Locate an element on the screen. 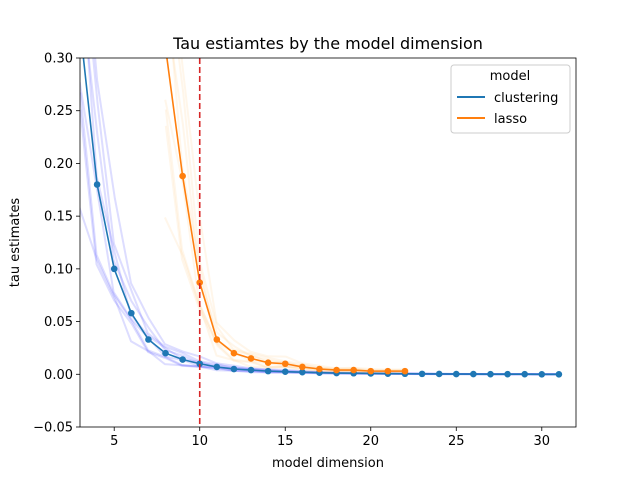 This screenshot has width=640, height=480. legend-box is located at coordinates (510, 99).